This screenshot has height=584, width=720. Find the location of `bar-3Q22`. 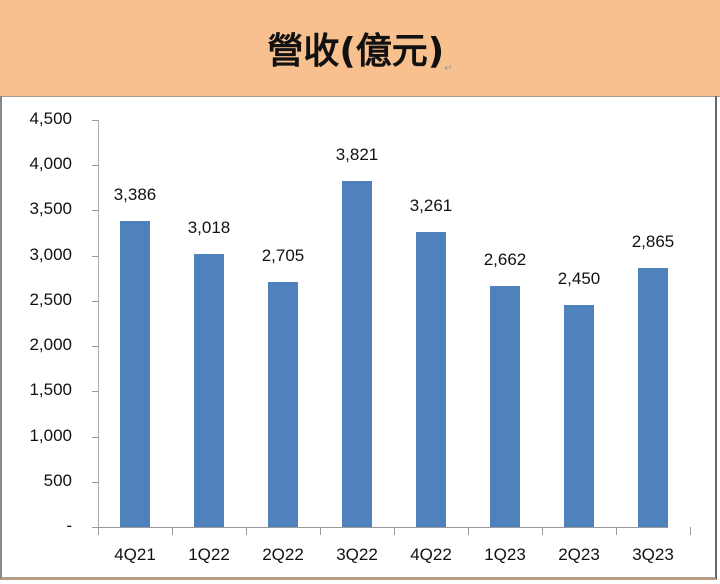

bar-3Q22 is located at coordinates (357, 354).